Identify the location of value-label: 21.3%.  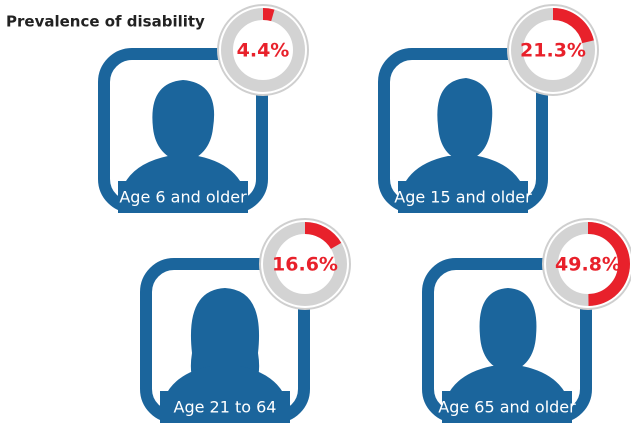
(553, 51).